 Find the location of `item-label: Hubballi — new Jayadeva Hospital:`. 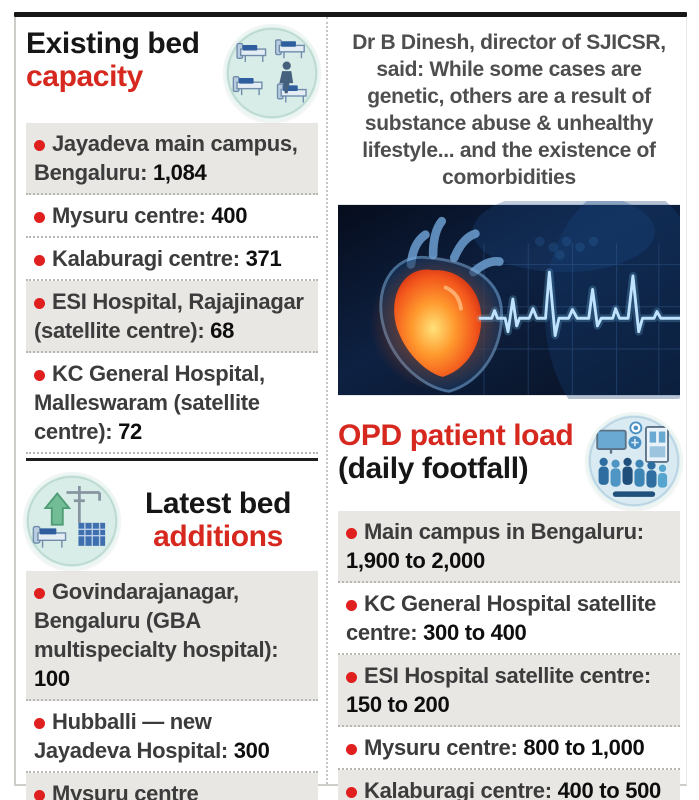

item-label: Hubballi — new Jayadeva Hospital: is located at coordinates (131, 736).